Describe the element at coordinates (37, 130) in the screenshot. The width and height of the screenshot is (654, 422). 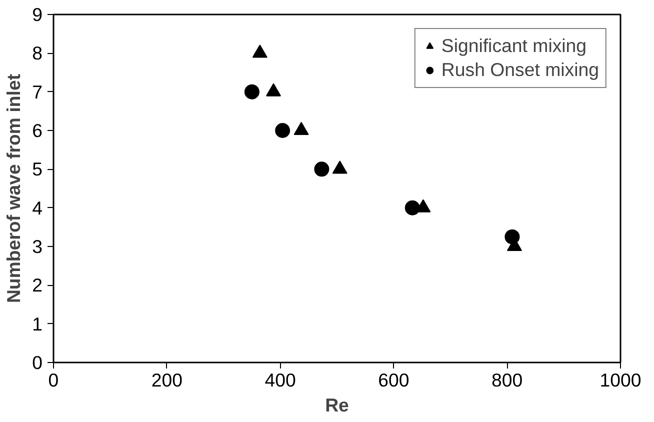
I see `y-tick-label: 6` at that location.